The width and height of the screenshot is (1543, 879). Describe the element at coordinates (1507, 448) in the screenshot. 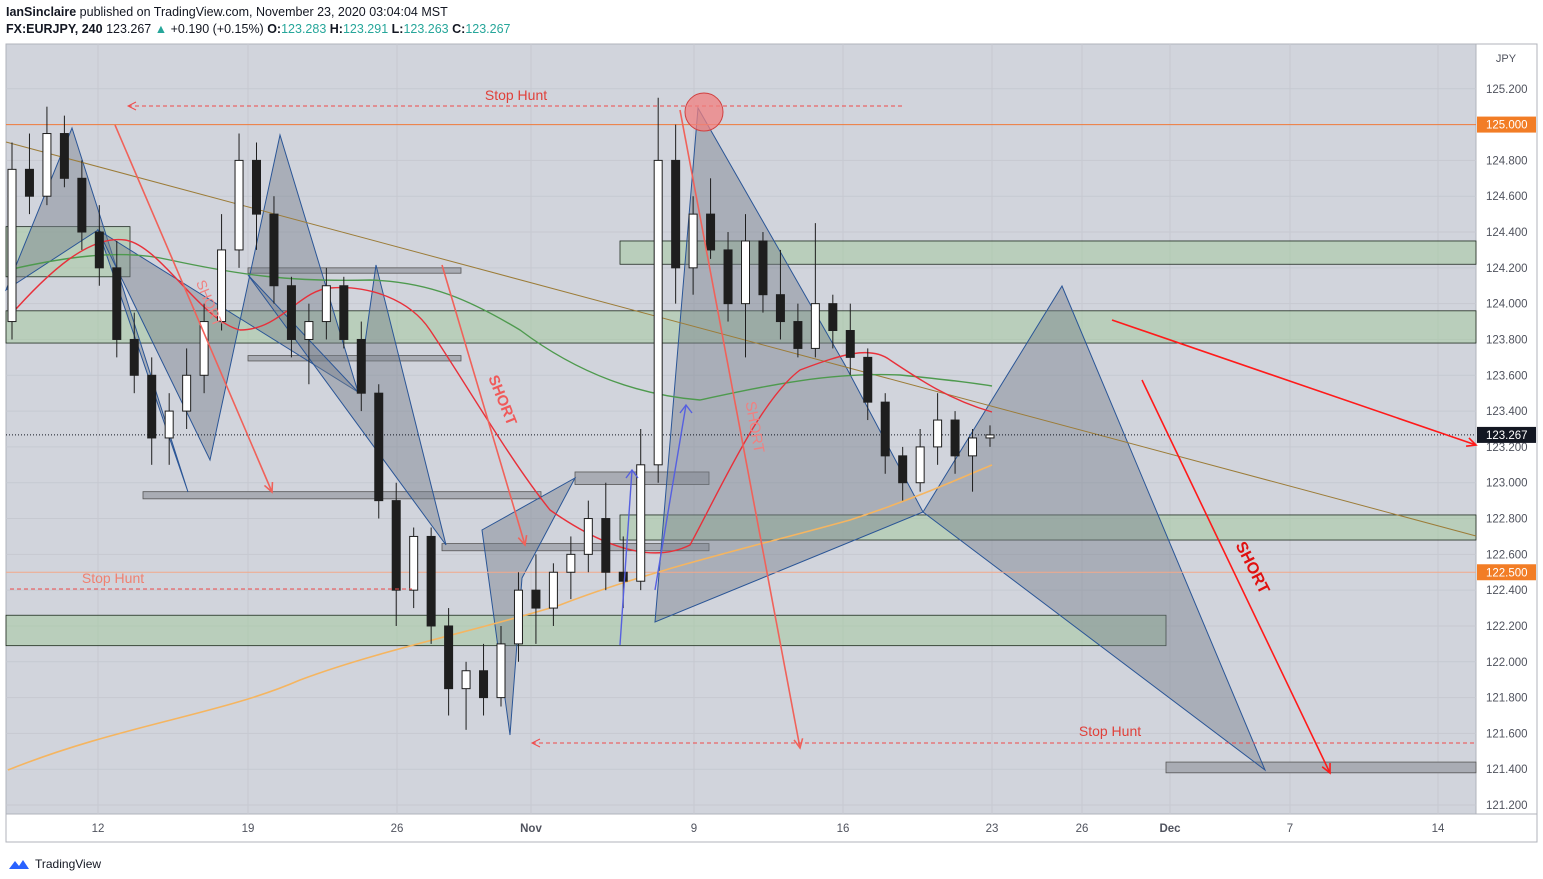

I see `price-tick-label: 123.200` at that location.